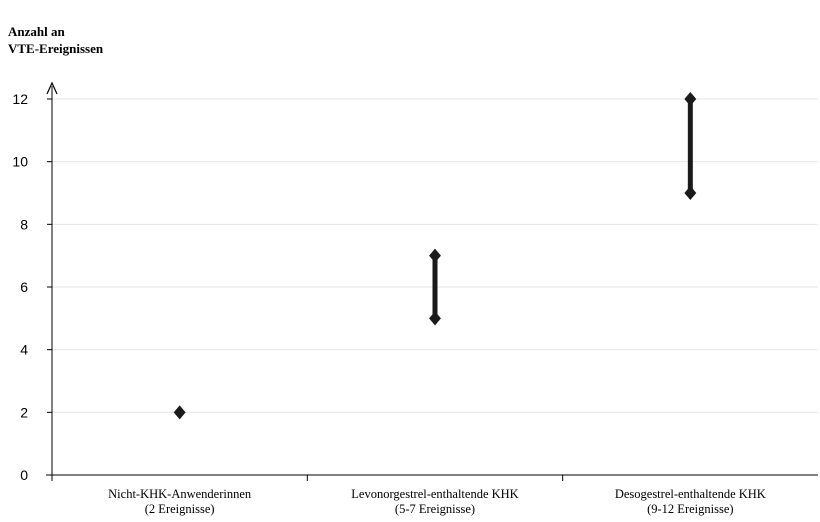 This screenshot has height=522, width=820. I want to click on y-axis, so click(52, 281).